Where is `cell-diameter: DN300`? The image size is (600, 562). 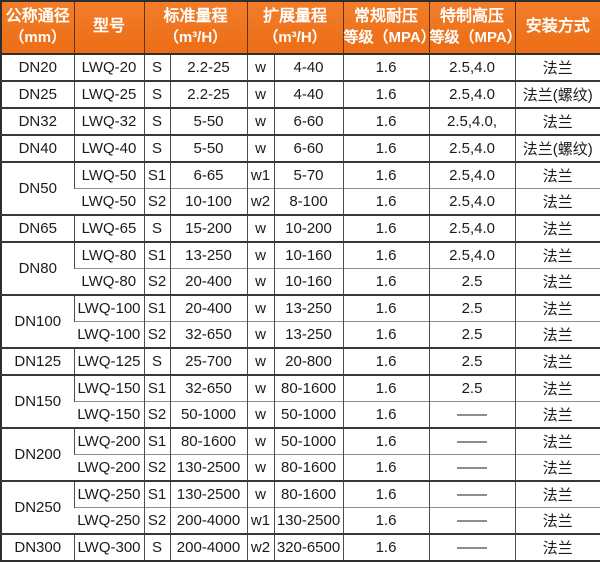 cell-diameter: DN300 is located at coordinates (37, 547).